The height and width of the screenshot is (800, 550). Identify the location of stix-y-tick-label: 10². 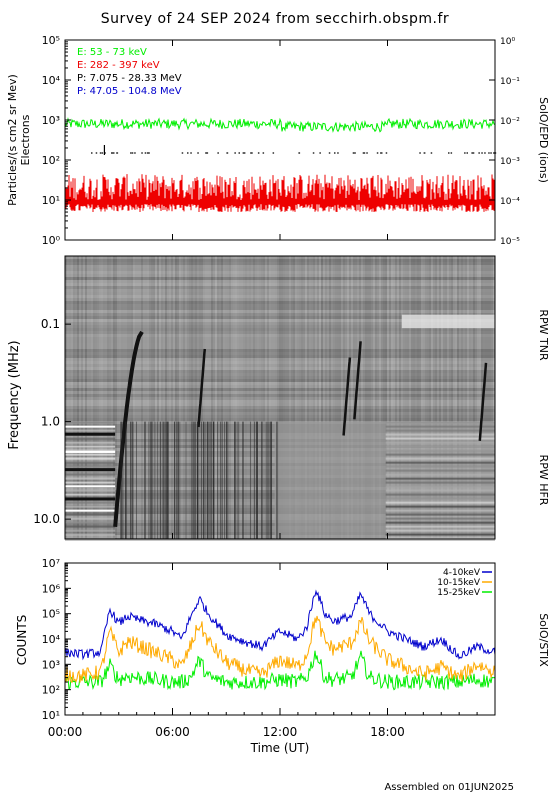
(51, 690).